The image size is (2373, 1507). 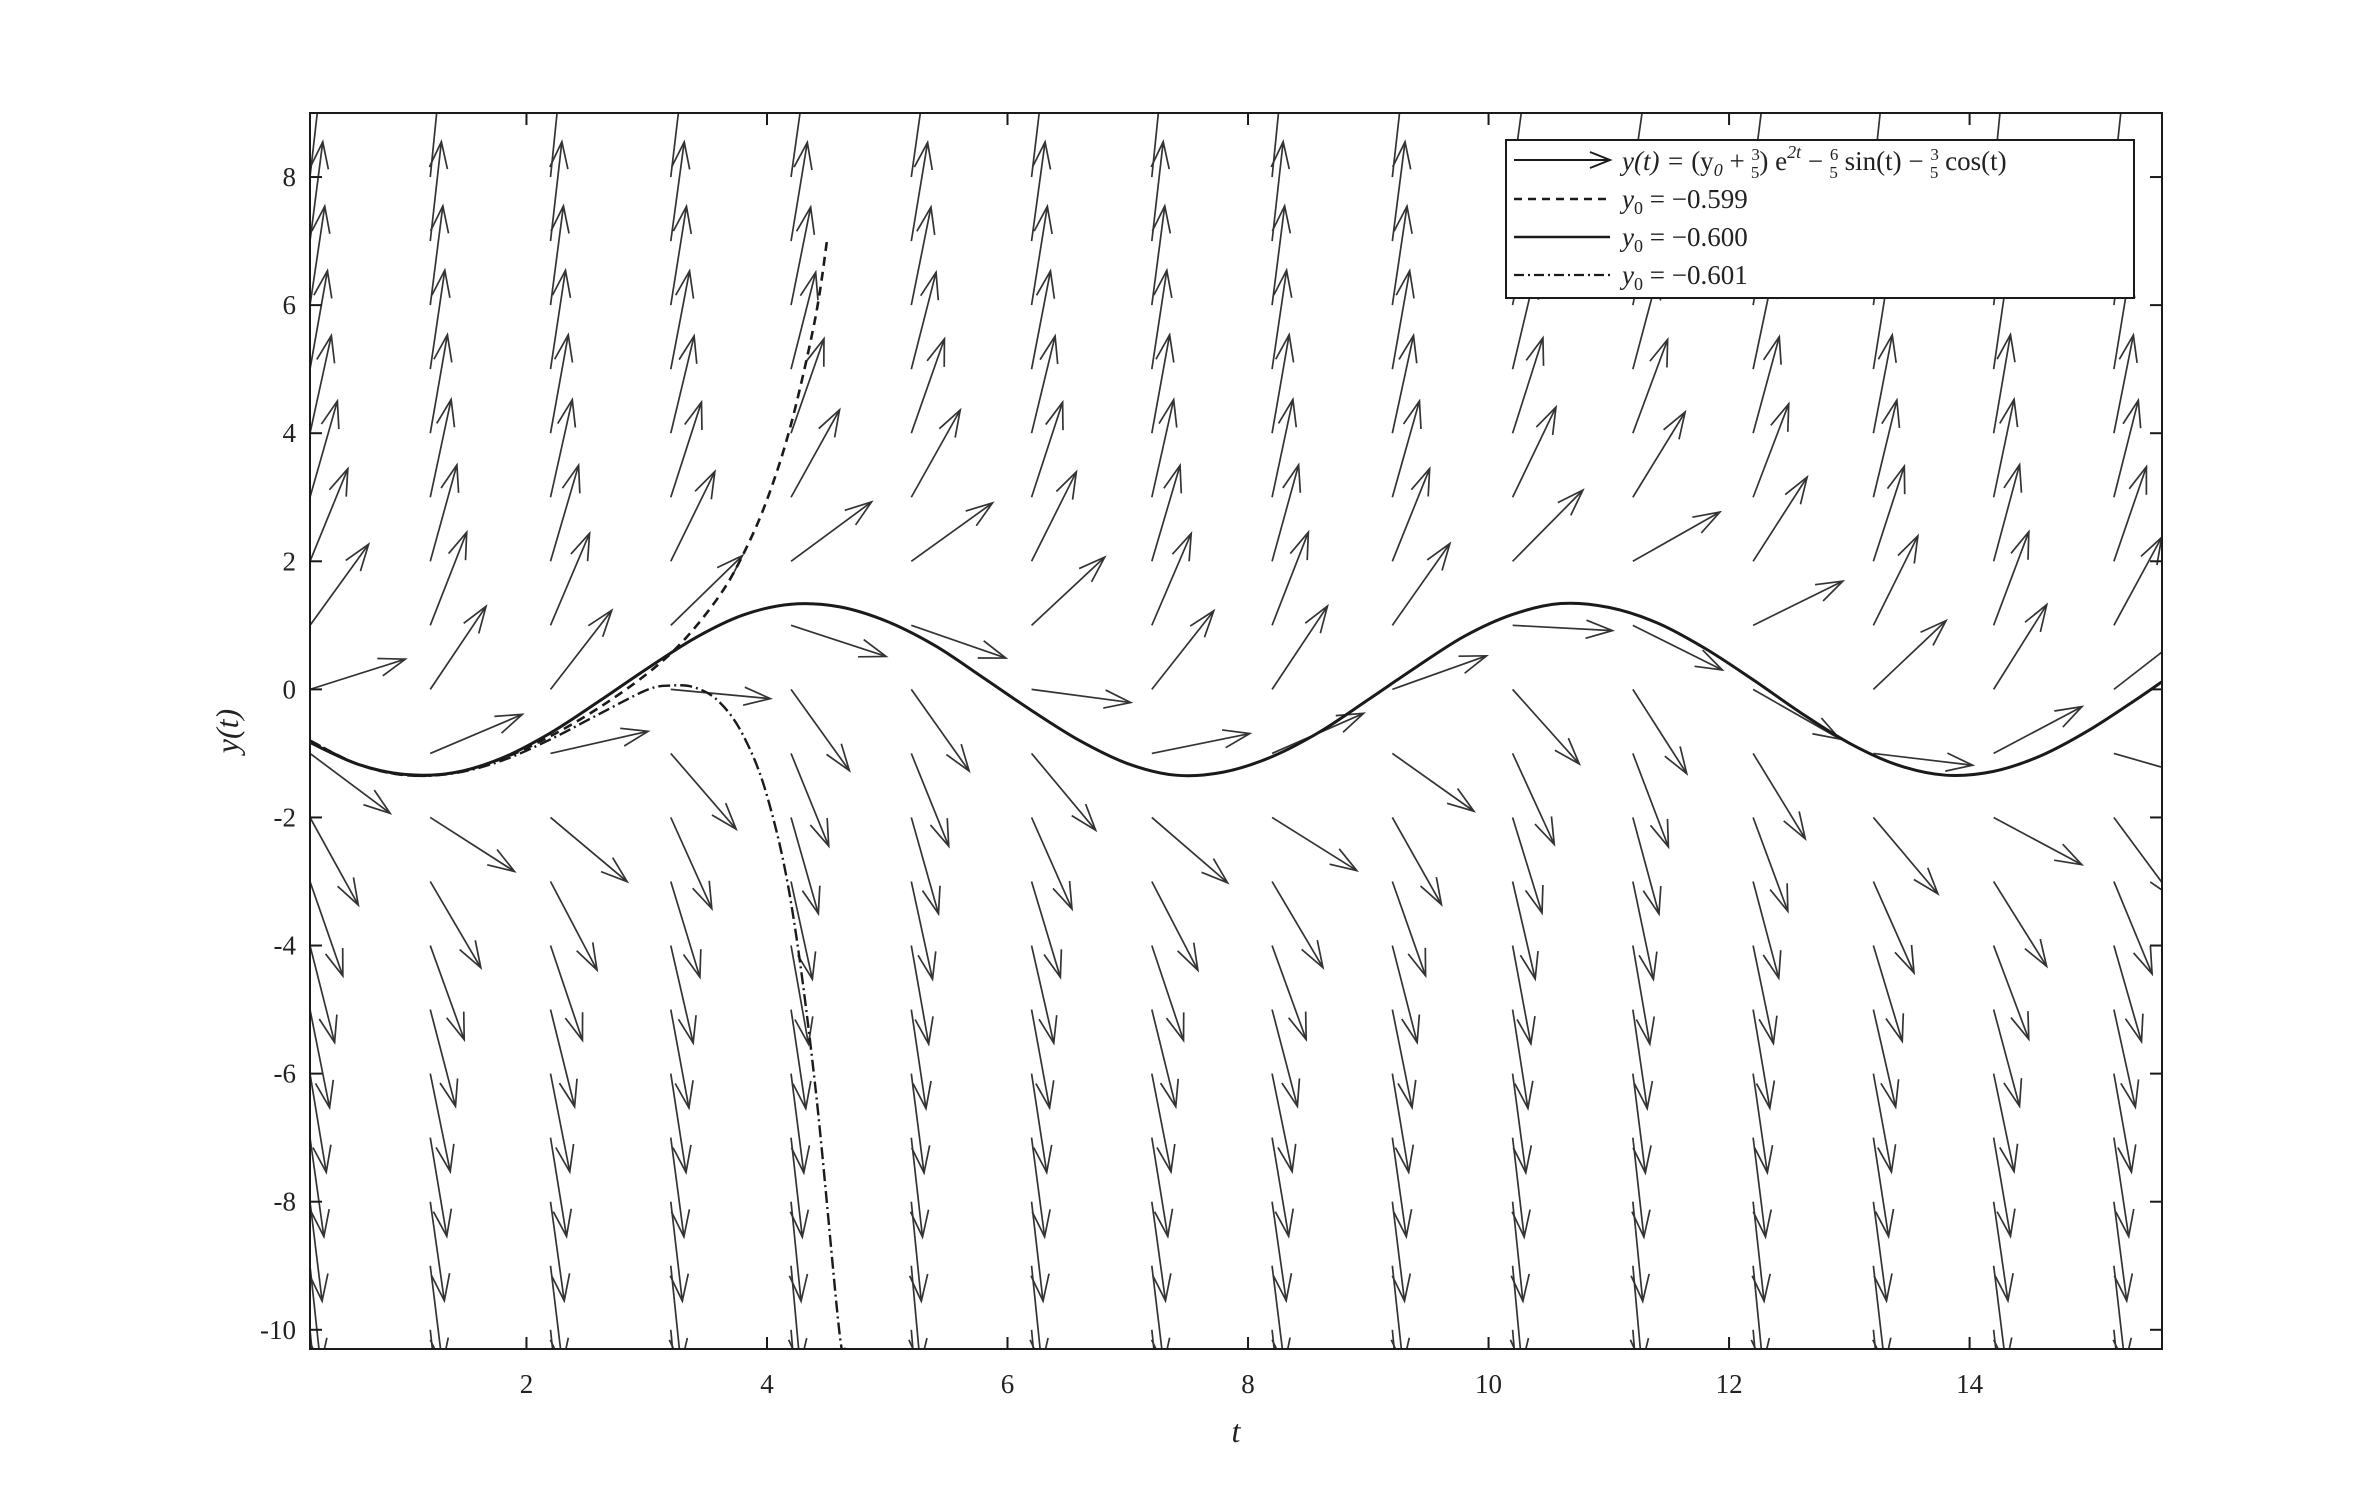 What do you see at coordinates (1601, 160) in the screenshot?
I see `legend-arrowhead` at bounding box center [1601, 160].